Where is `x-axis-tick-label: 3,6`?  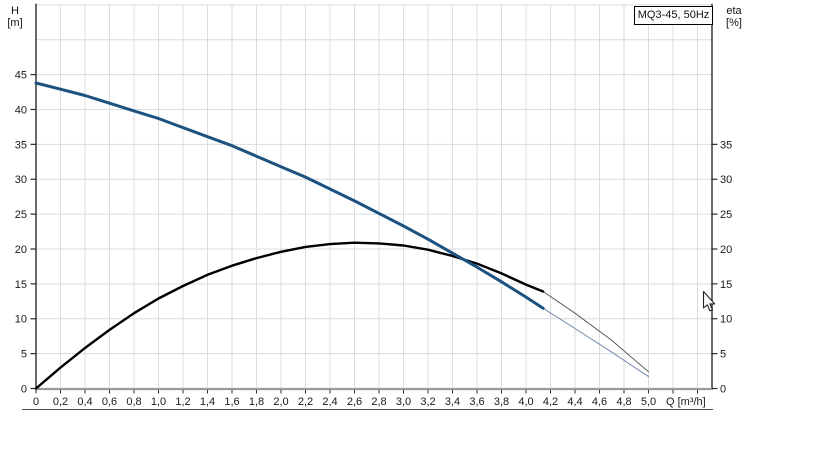
x-axis-tick-label: 3,6 is located at coordinates (476, 402).